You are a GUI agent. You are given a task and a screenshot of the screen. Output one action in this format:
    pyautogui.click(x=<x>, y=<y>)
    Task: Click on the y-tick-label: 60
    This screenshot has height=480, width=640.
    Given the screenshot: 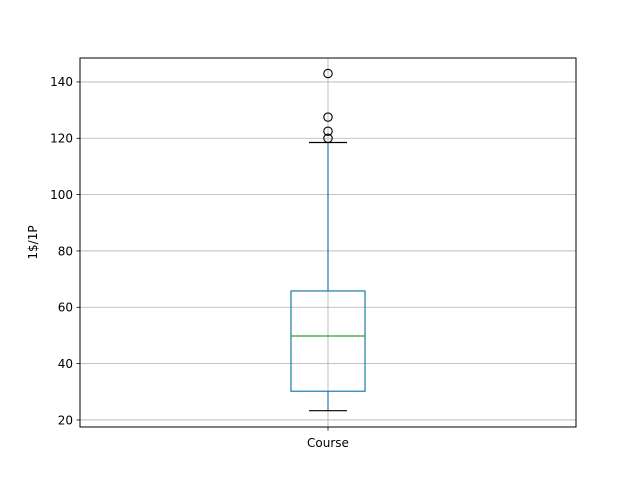 What is the action you would take?
    pyautogui.click(x=65, y=308)
    